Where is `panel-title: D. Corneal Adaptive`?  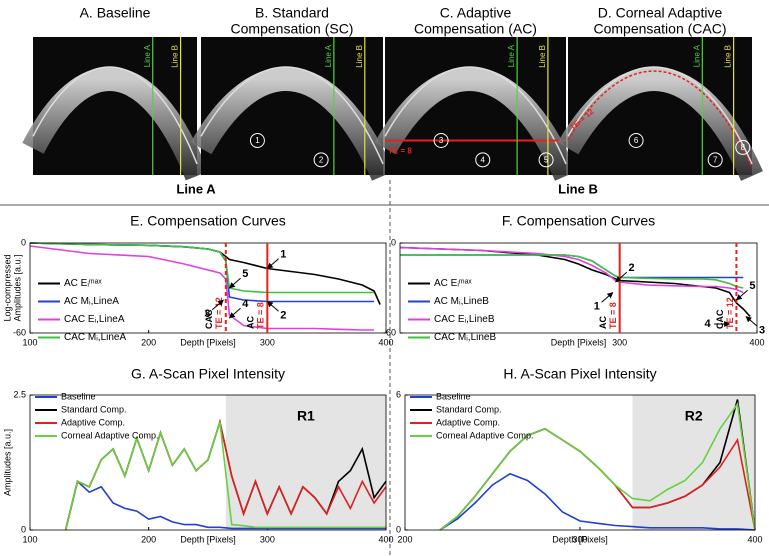
panel-title: D. Corneal Adaptive is located at coordinates (660, 13).